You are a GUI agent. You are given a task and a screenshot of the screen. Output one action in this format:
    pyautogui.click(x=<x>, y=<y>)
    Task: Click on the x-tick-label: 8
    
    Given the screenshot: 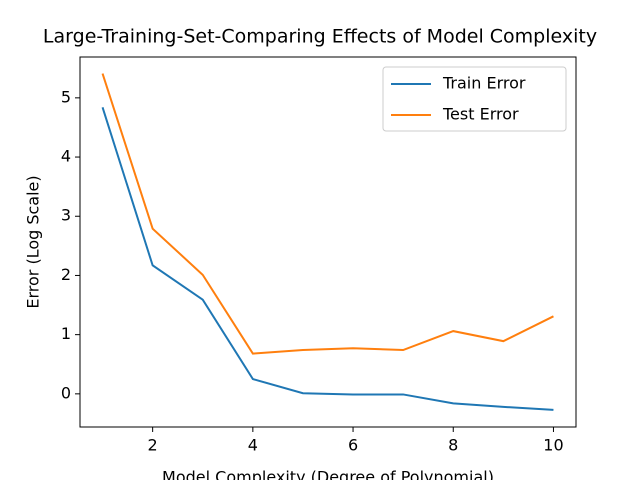 What is the action you would take?
    pyautogui.click(x=453, y=445)
    